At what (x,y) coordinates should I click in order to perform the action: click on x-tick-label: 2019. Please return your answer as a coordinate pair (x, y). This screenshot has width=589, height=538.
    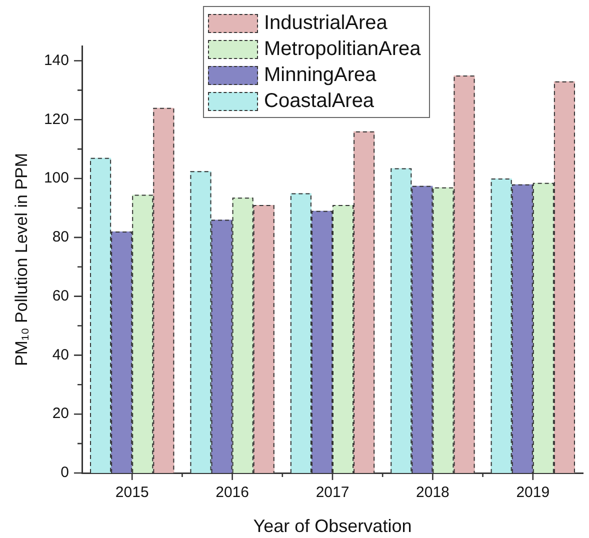
    Looking at the image, I should click on (533, 493).